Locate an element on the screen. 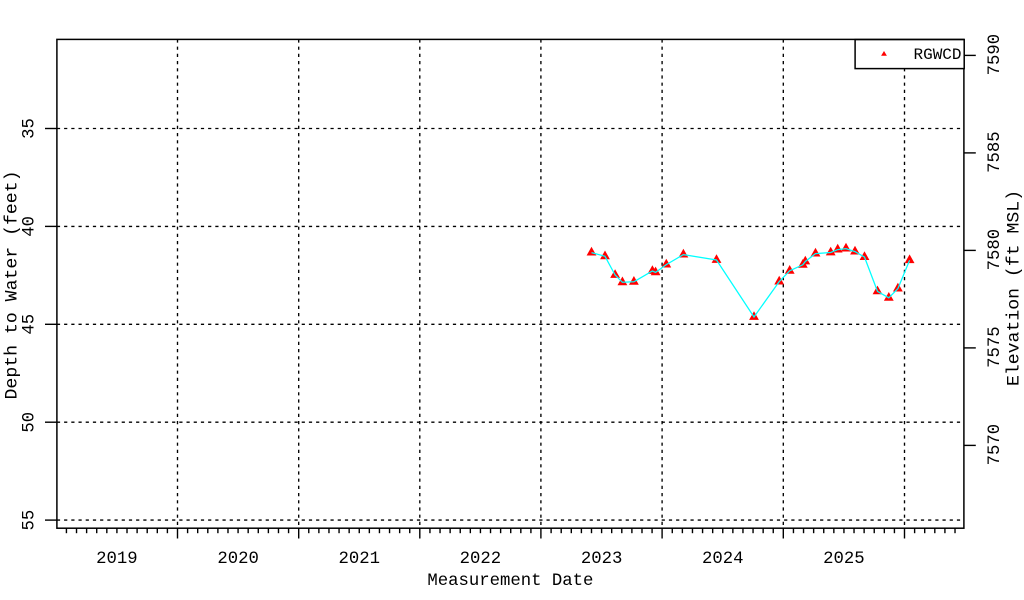 This screenshot has width=1024, height=600. svg-text: 2020 is located at coordinates (237, 559).